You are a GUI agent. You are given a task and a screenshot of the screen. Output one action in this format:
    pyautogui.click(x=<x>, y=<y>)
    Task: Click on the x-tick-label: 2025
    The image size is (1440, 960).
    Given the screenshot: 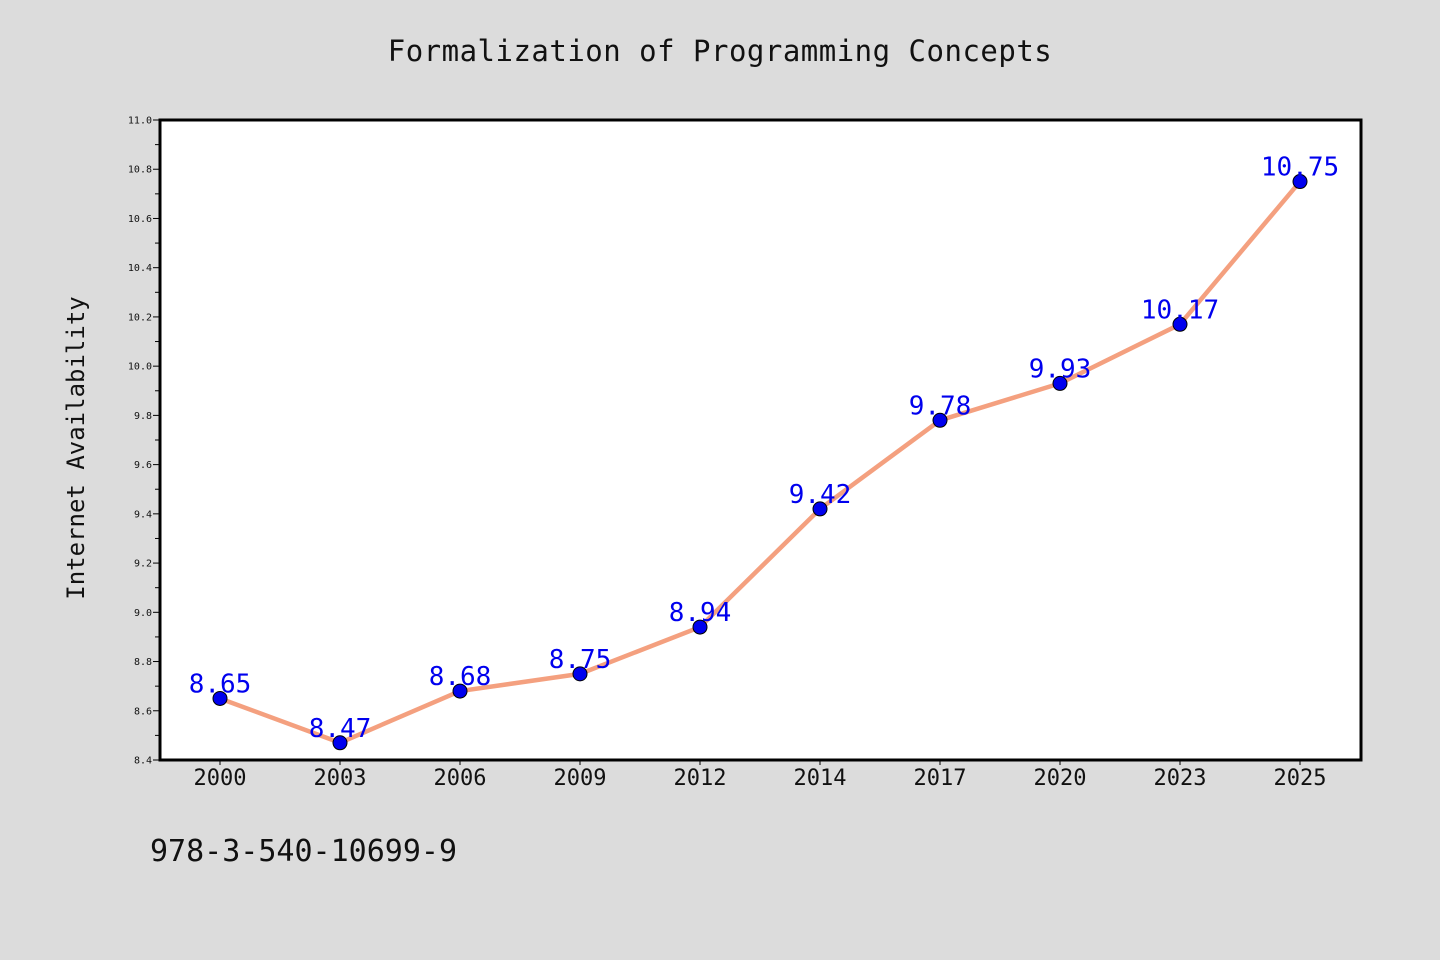 What is the action you would take?
    pyautogui.click(x=1300, y=778)
    